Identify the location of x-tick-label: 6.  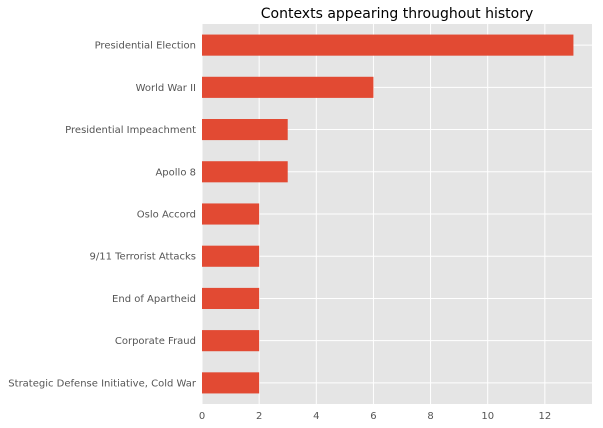
(373, 416).